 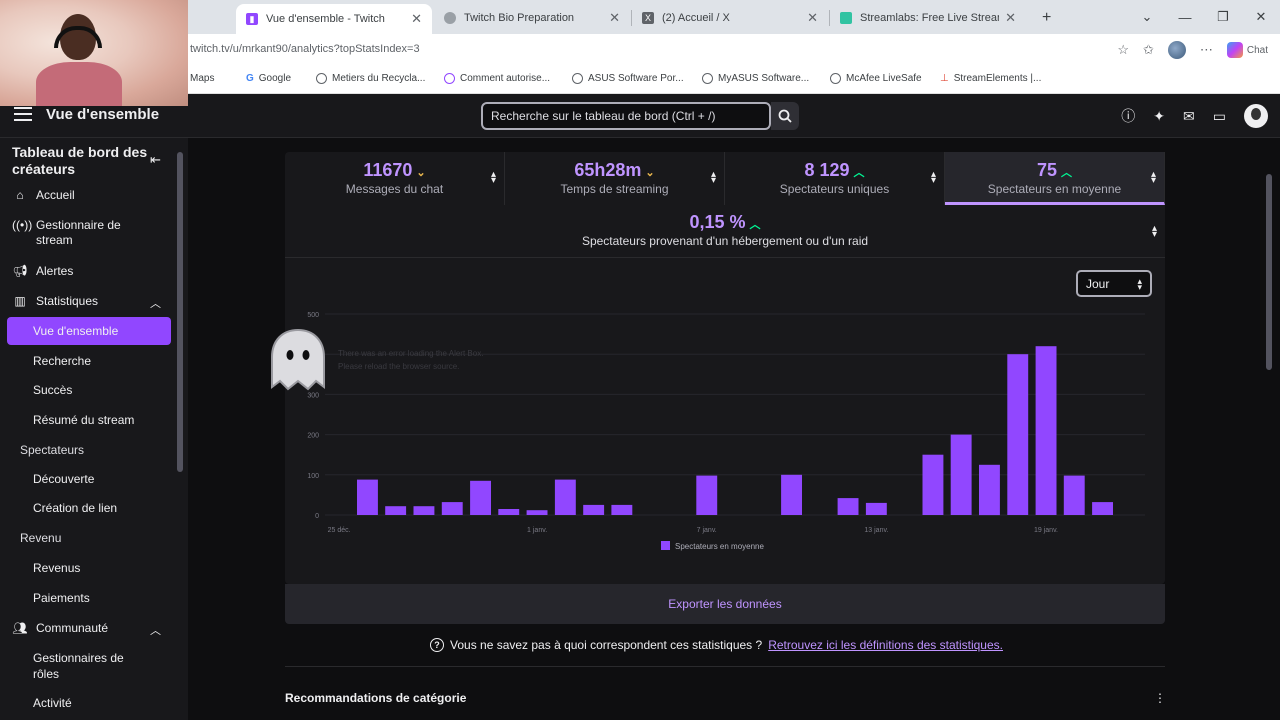 What do you see at coordinates (64, 479) in the screenshot?
I see `sidebar-item-decouverte: Découverte` at bounding box center [64, 479].